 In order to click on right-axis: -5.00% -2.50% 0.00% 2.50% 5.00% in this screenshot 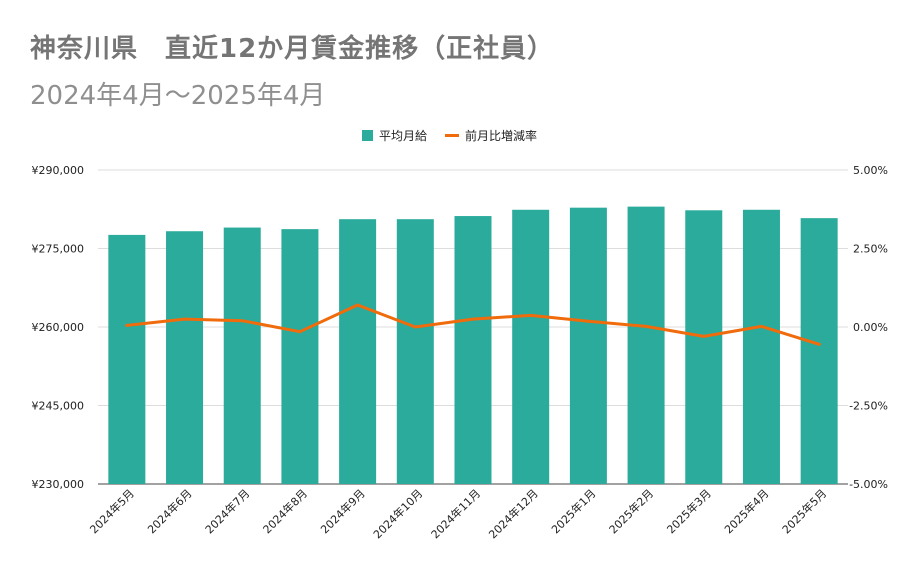, I will do `click(868, 327)`.